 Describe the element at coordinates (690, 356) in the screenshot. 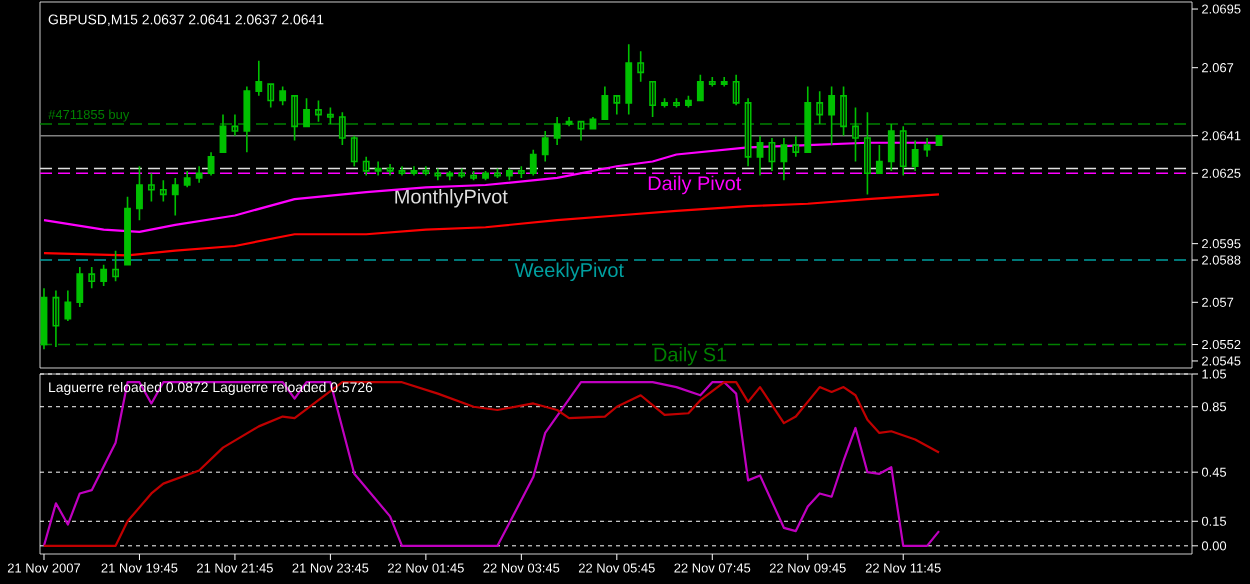

I see `ref-line-label: Daily S1` at that location.